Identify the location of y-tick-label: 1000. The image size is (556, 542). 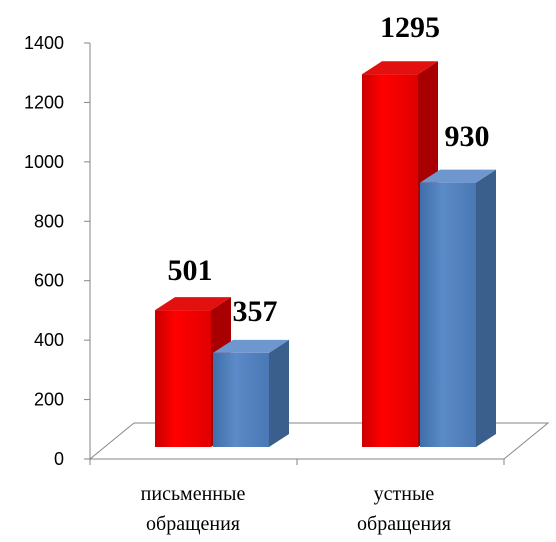
(44, 162).